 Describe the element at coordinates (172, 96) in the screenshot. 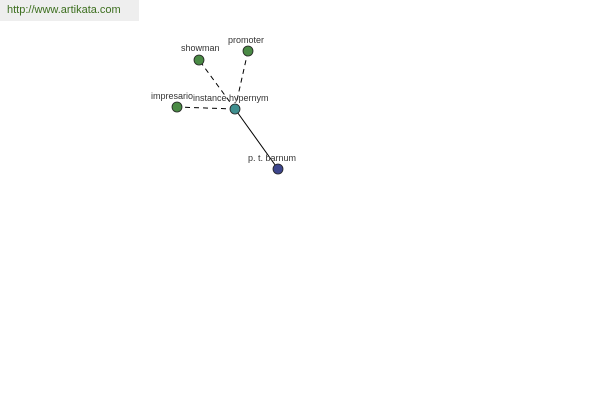

I see `node-label: impresario` at that location.